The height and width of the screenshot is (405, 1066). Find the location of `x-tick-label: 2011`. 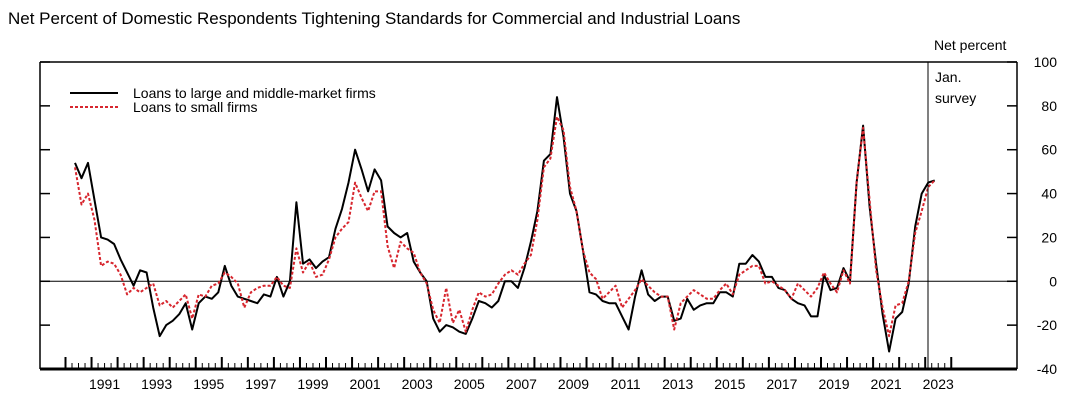

x-tick-label: 2011 is located at coordinates (626, 384).